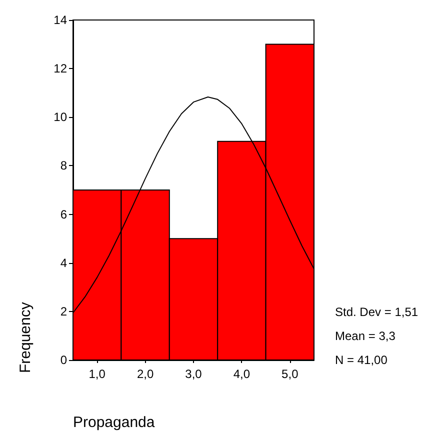 This screenshot has width=426, height=443. Describe the element at coordinates (290, 374) in the screenshot. I see `x-tick-label: 5,0` at that location.